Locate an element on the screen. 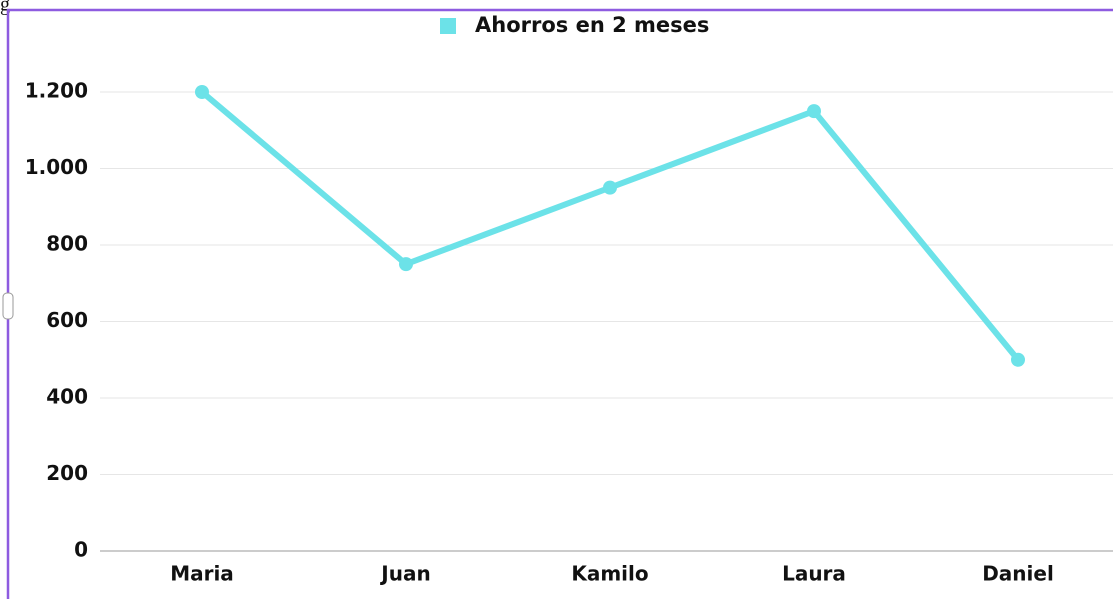 The width and height of the screenshot is (1113, 603). resize-handle is located at coordinates (8, 306).